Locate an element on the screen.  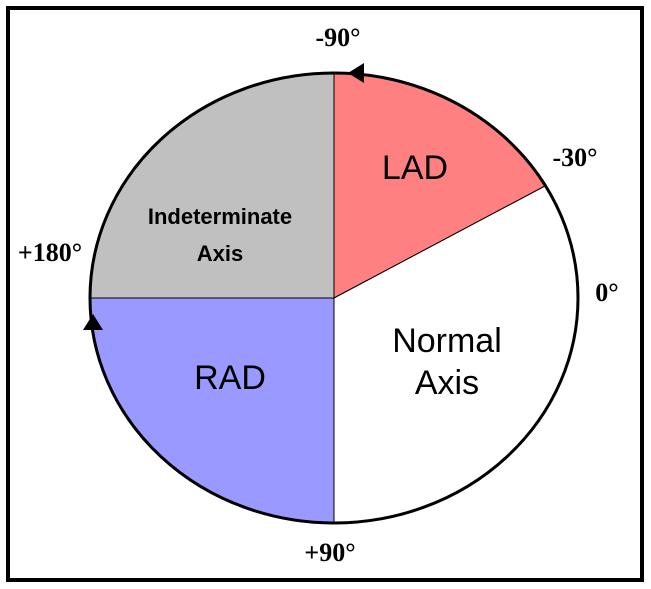
angle-label: -30° is located at coordinates (574, 157).